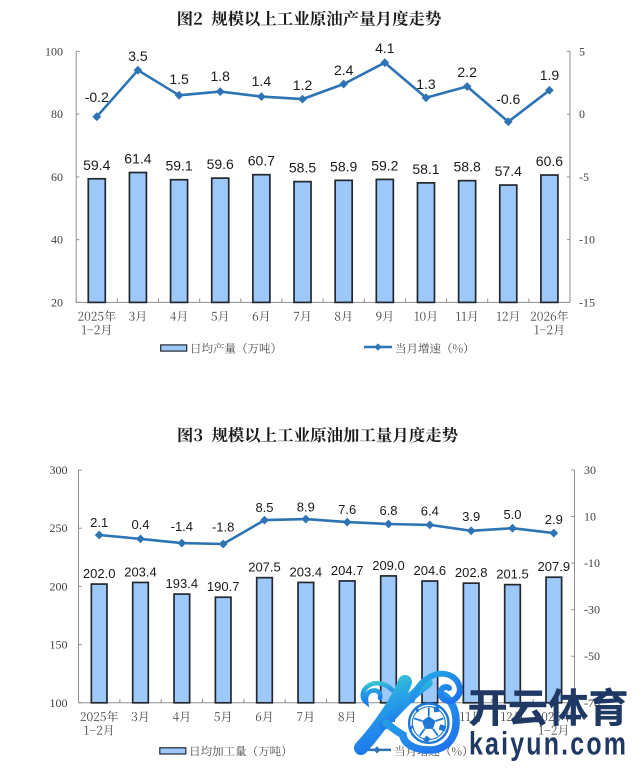 This screenshot has height=776, width=640. I want to click on svg-text: 207.9, so click(554, 566).